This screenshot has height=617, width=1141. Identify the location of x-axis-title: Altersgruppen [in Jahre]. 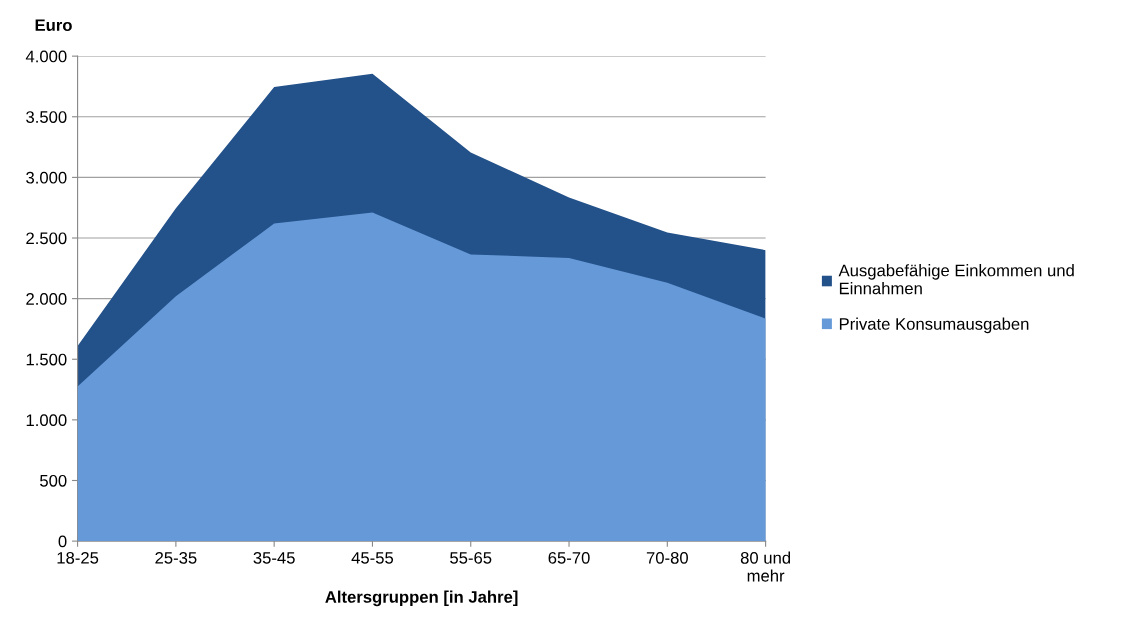
(421, 598).